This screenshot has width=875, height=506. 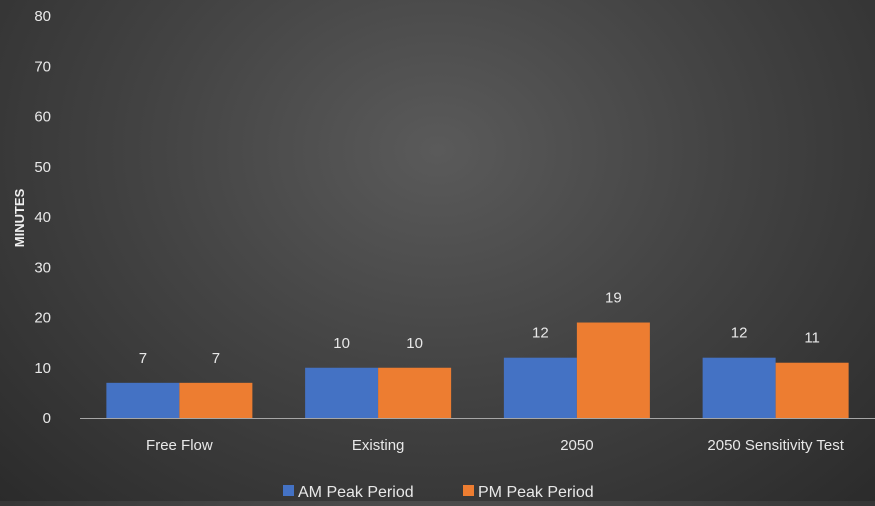 What do you see at coordinates (438, 492) in the screenshot?
I see `legend: AM Peak Period PM Peak Period` at bounding box center [438, 492].